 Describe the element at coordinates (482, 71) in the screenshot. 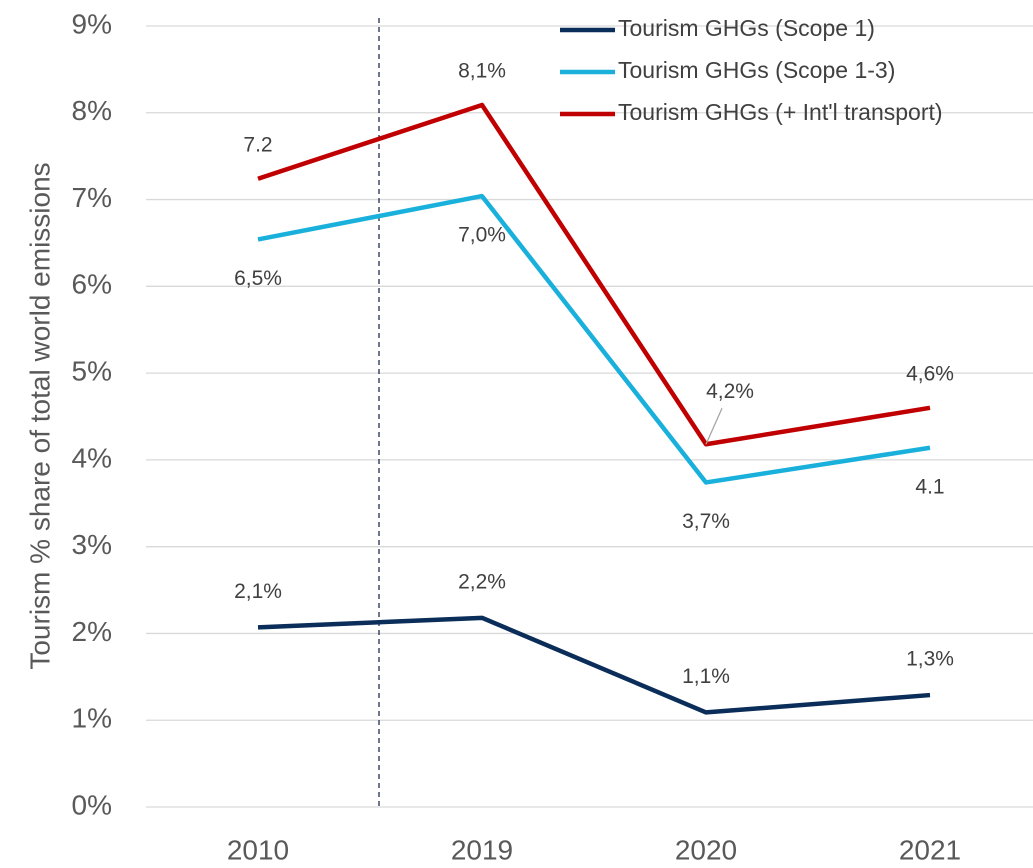

I see `data-label: 8,1%` at that location.